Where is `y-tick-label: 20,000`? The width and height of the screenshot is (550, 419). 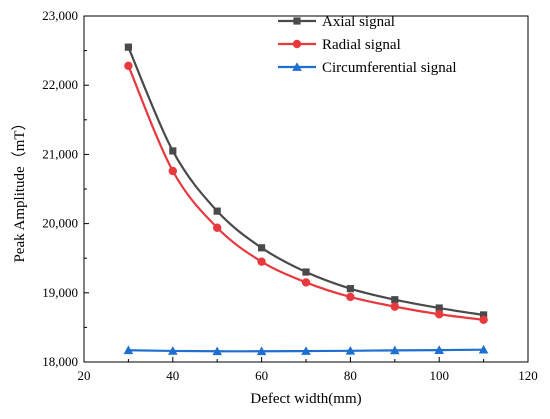 y-tick-label: 20,000 is located at coordinates (60, 223).